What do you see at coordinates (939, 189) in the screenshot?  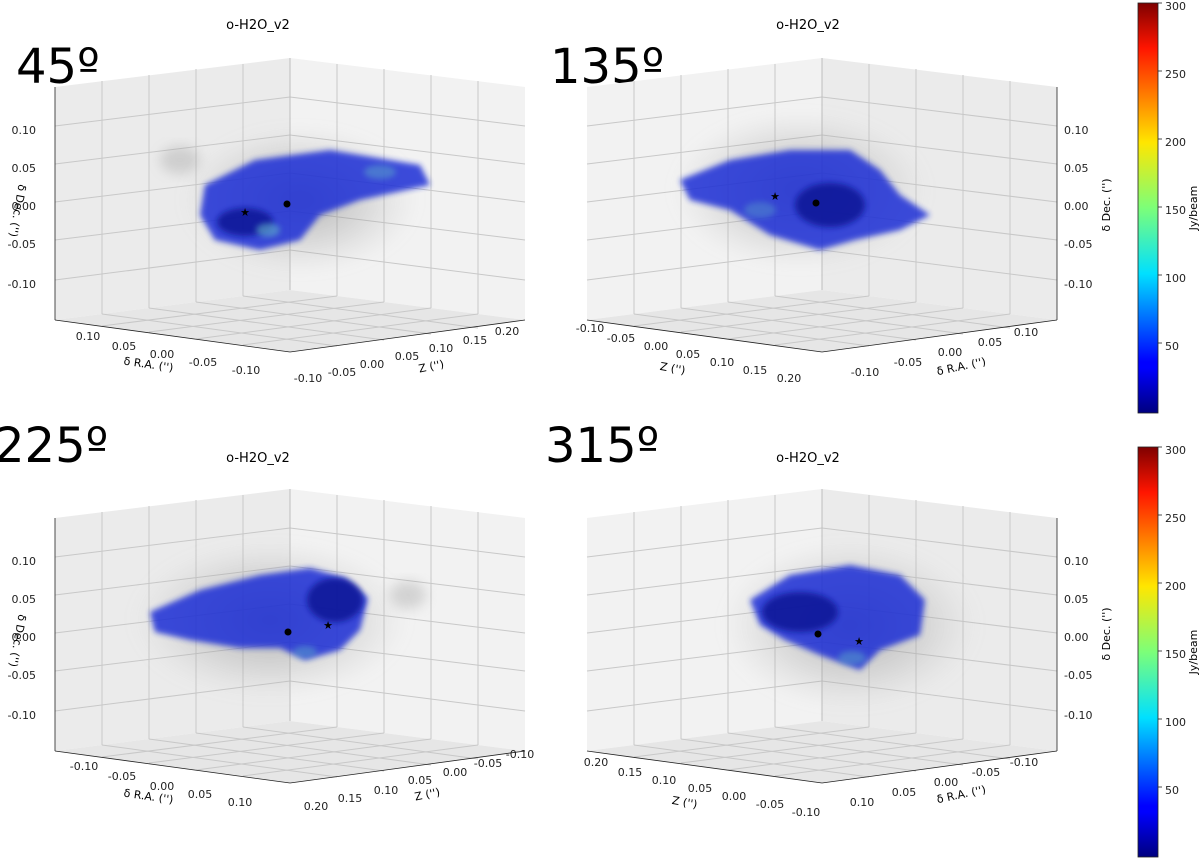 I see `pane-right` at bounding box center [939, 189].